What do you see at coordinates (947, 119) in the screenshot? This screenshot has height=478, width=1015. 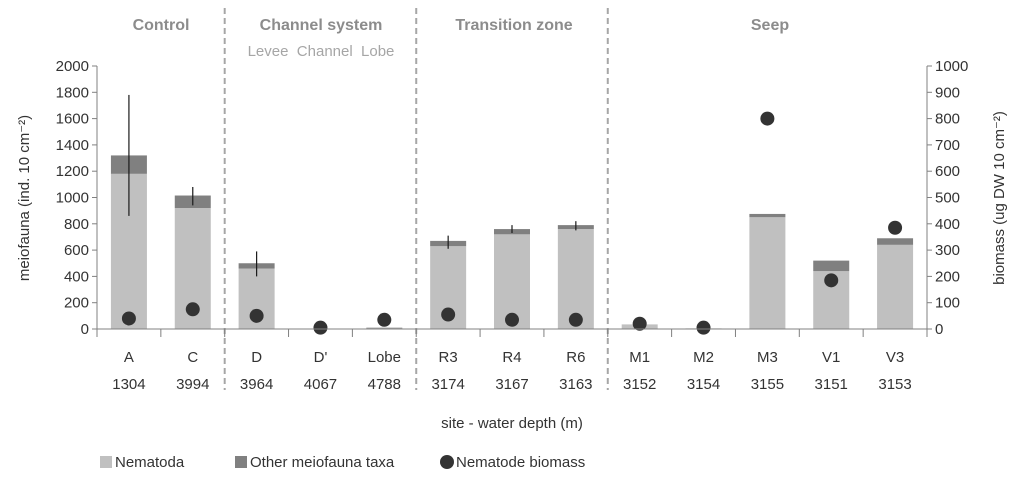 I see `y-right-tick-label: 800` at bounding box center [947, 119].